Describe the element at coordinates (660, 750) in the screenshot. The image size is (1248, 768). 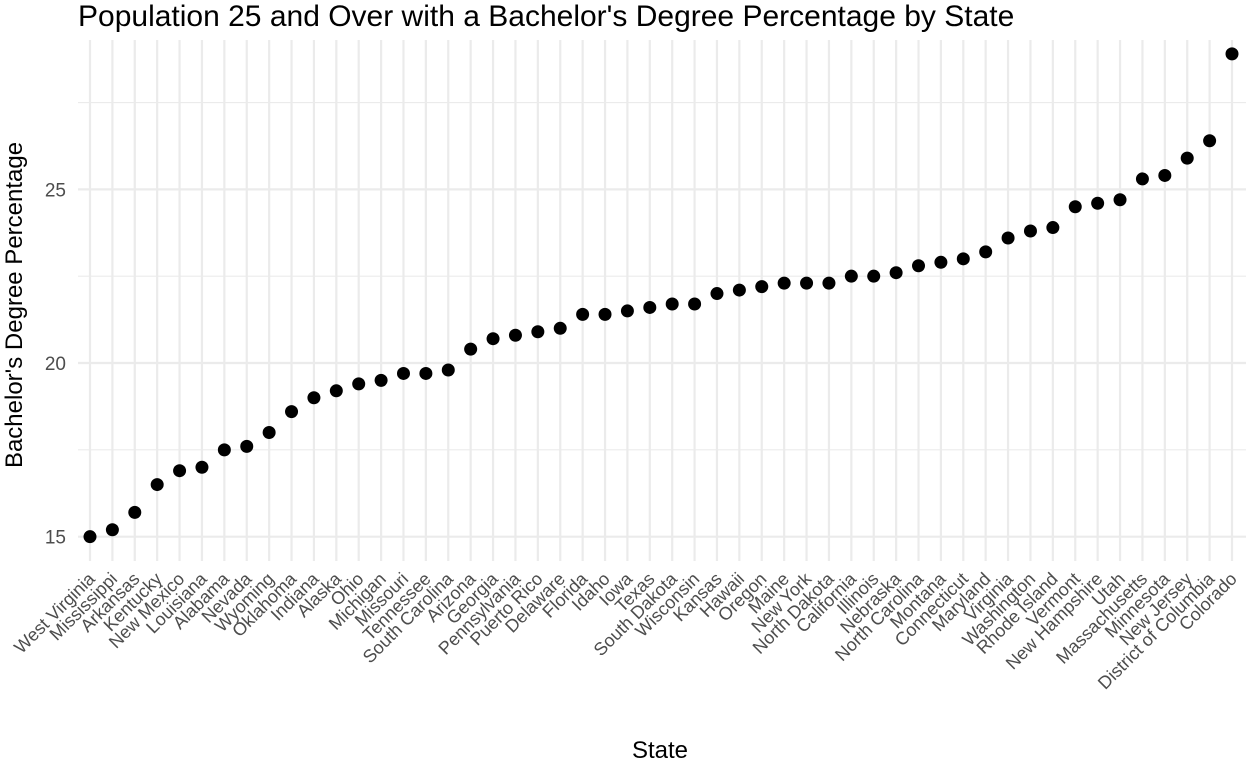
I see `x-axis-title: State` at that location.